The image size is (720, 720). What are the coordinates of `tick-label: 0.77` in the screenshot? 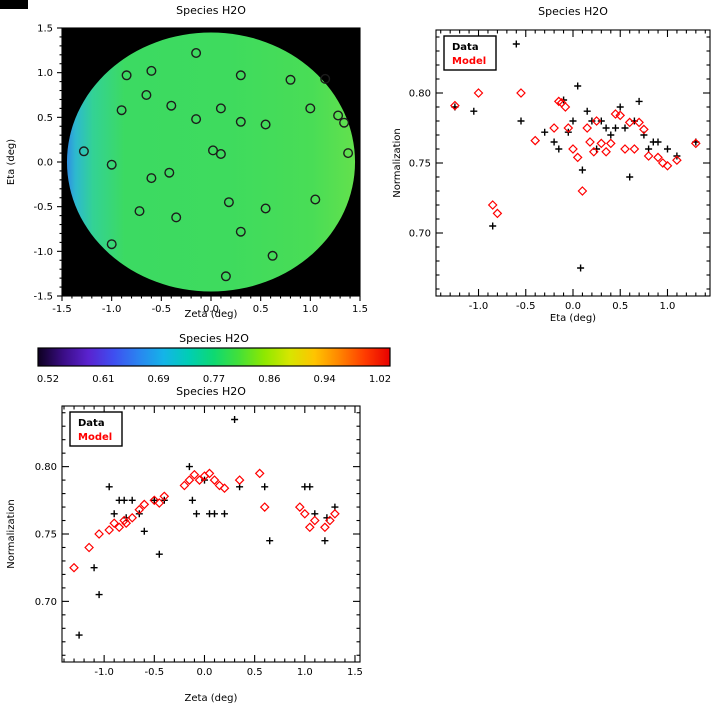 It's located at (214, 379).